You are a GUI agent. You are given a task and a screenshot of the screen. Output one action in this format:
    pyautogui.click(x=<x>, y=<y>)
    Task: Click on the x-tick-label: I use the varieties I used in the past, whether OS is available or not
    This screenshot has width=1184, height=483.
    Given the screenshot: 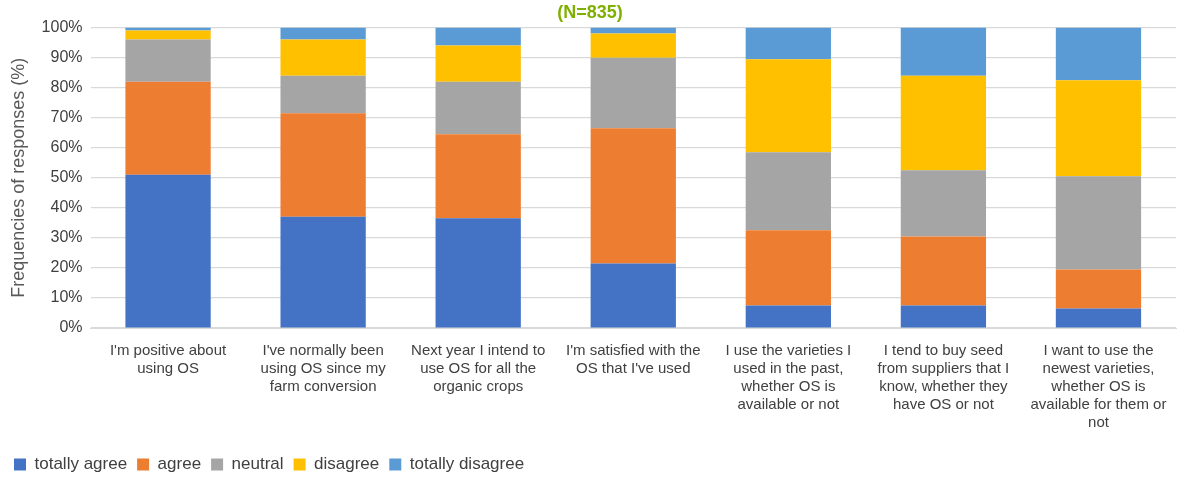 What is the action you would take?
    pyautogui.click(x=788, y=377)
    